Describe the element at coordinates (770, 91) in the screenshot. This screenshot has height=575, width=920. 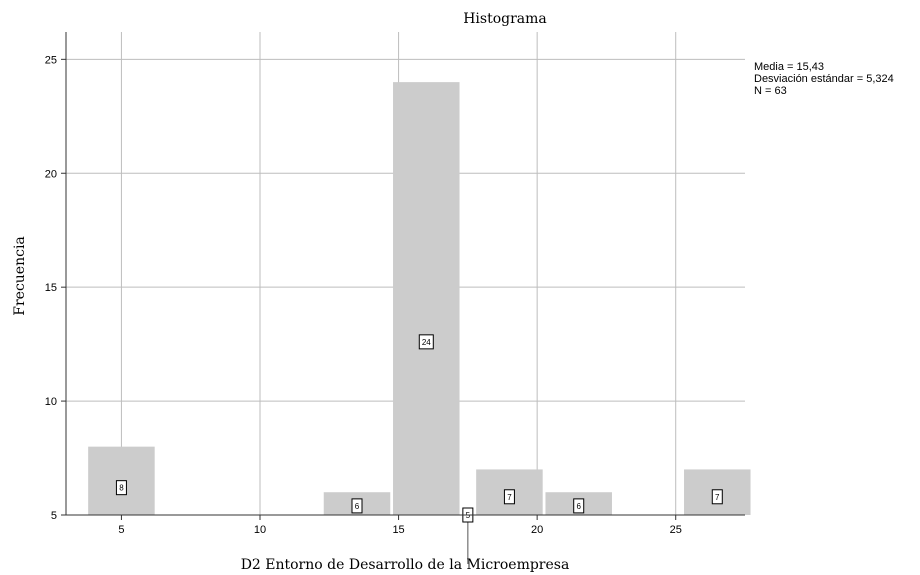
I see `stat-n: N = 63` at that location.